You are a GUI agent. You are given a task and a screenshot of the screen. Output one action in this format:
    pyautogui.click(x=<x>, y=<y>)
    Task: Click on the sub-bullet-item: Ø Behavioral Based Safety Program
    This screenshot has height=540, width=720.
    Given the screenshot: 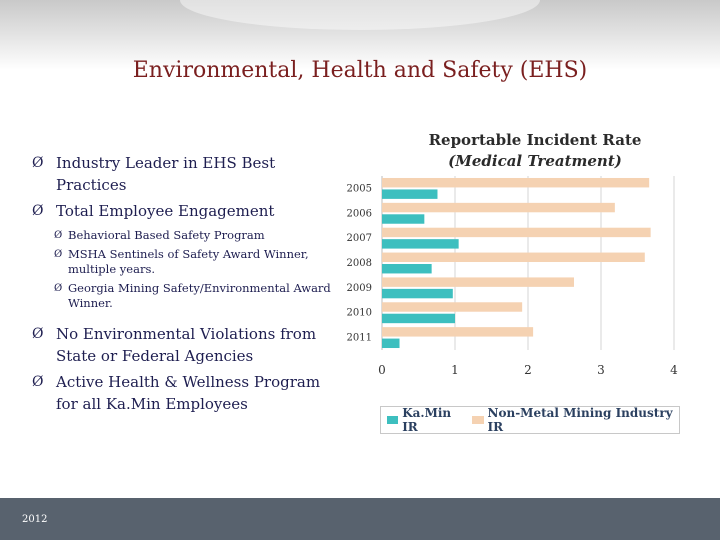 What is the action you would take?
    pyautogui.click(x=198, y=235)
    